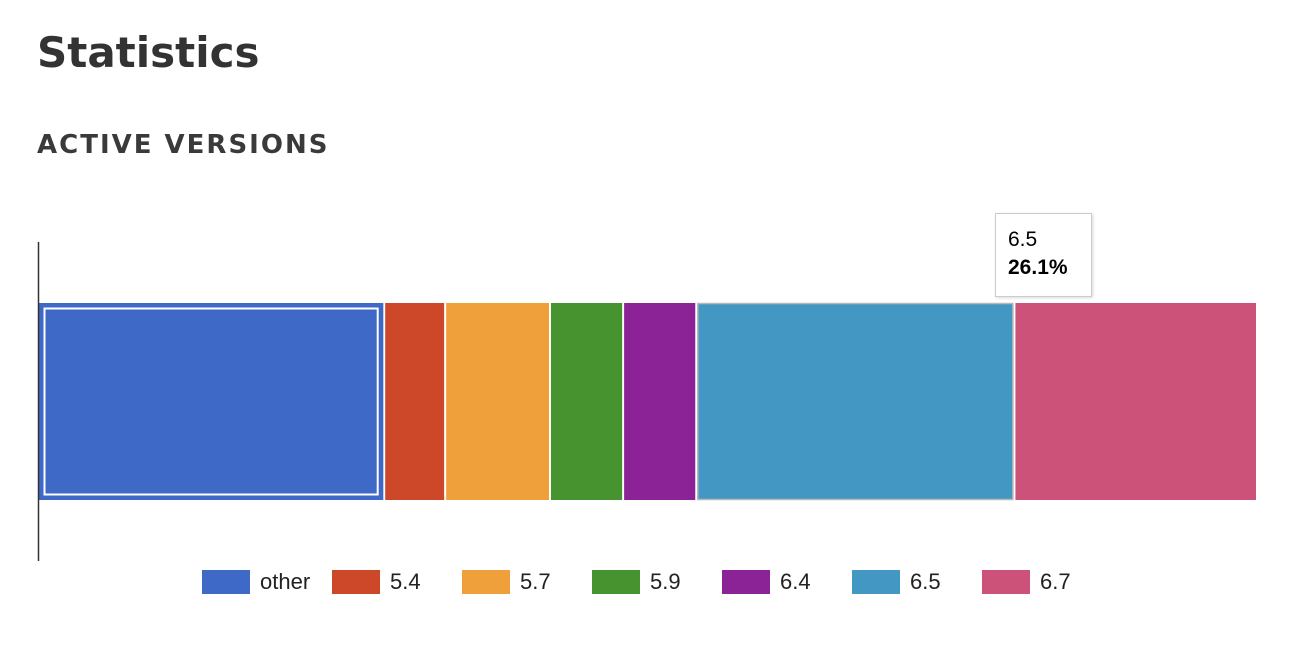 This screenshot has height=646, width=1306. I want to click on hover-outline, so click(855, 401).